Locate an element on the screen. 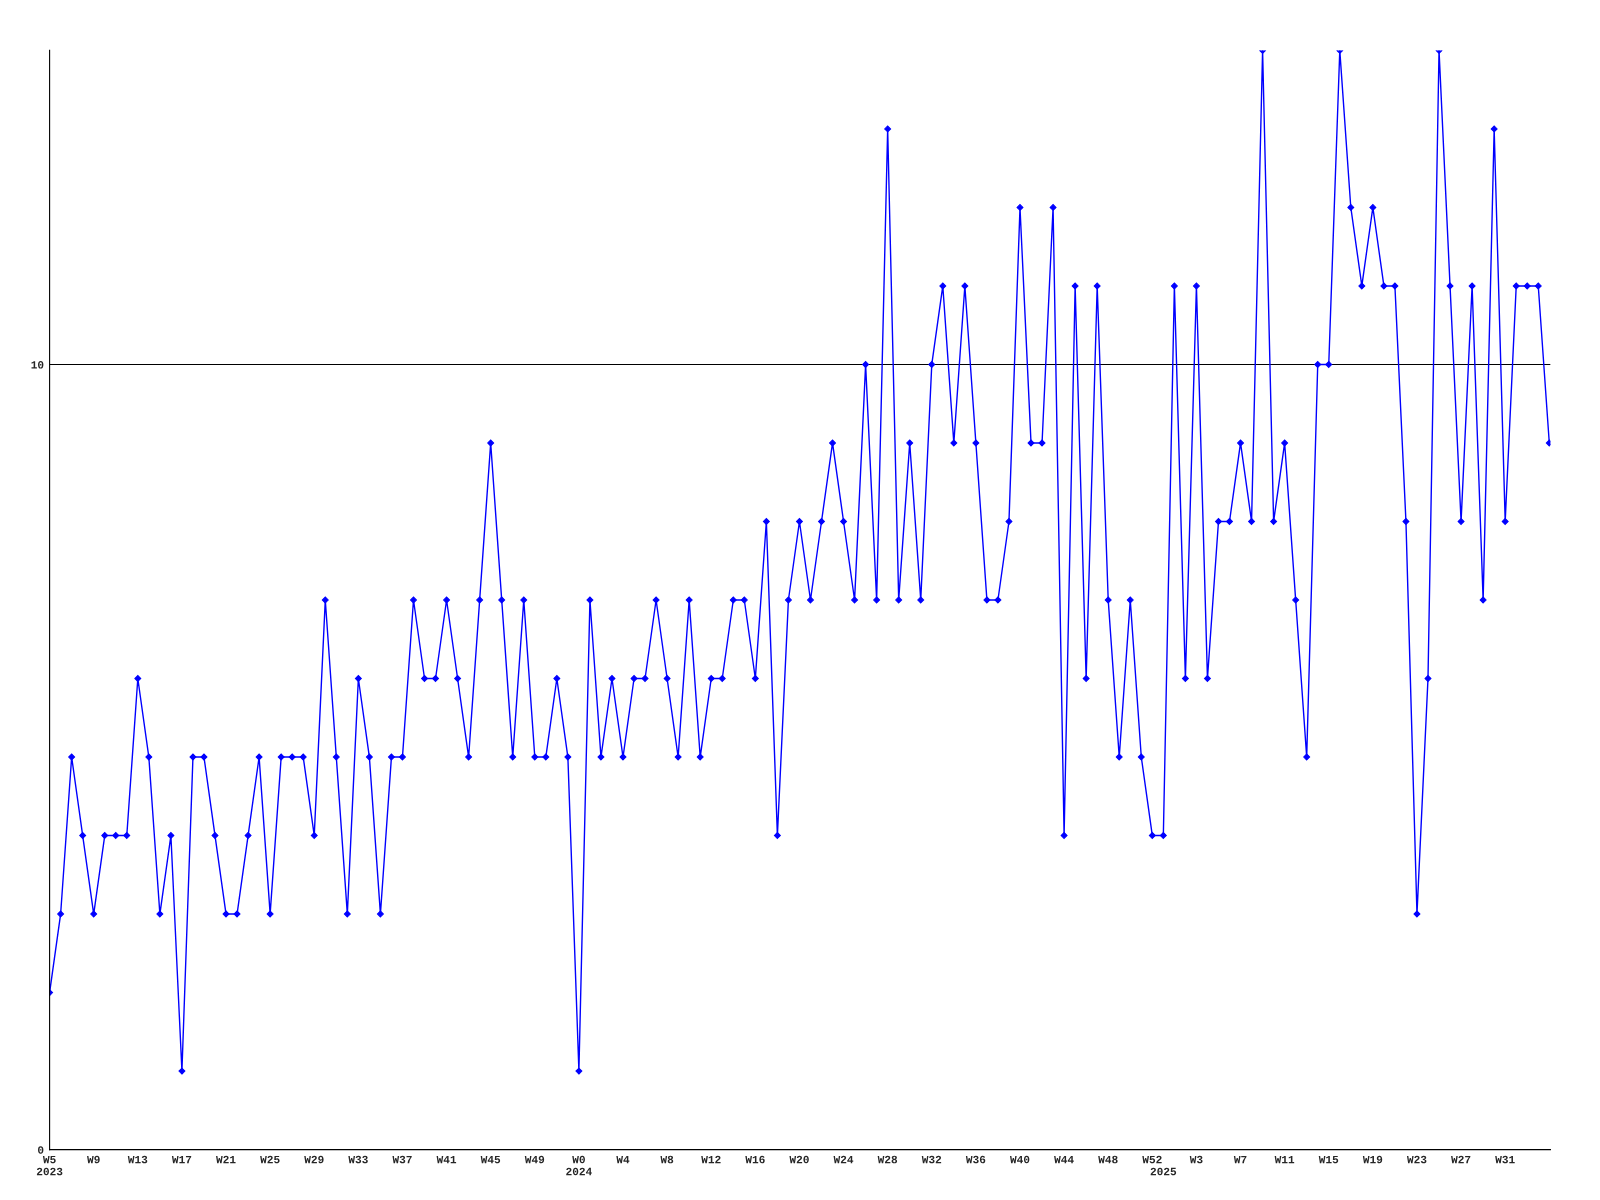  x-tick-label: W44 is located at coordinates (1064, 1159).